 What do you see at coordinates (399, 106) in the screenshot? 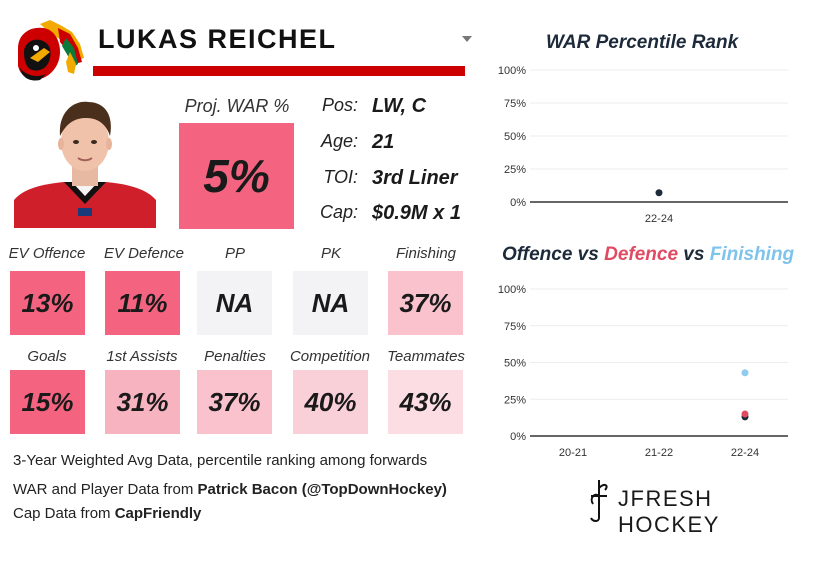
I see `pos-value: LW, C` at bounding box center [399, 106].